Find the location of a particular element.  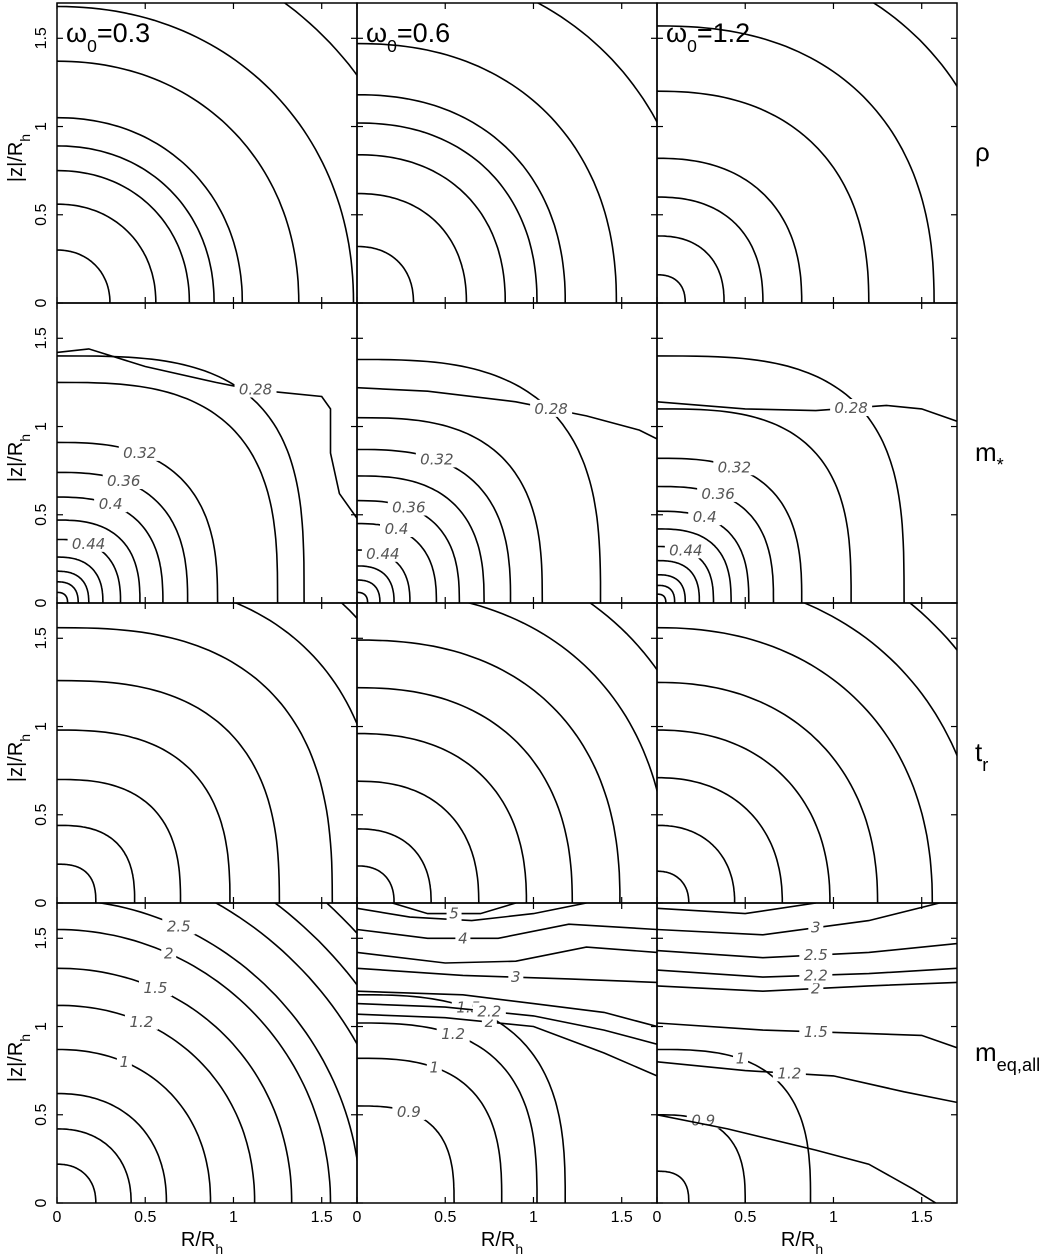

panel-2-3: 0.44 0.4 0.36 0.32 0.28 is located at coordinates (807, 453).